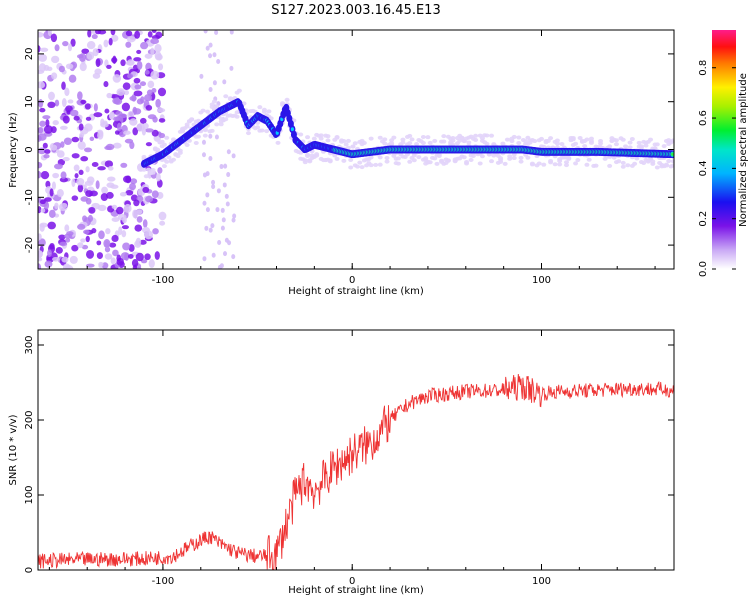 The height and width of the screenshot is (600, 750). I want to click on heatmap-ytick-label: 10, so click(29, 101).